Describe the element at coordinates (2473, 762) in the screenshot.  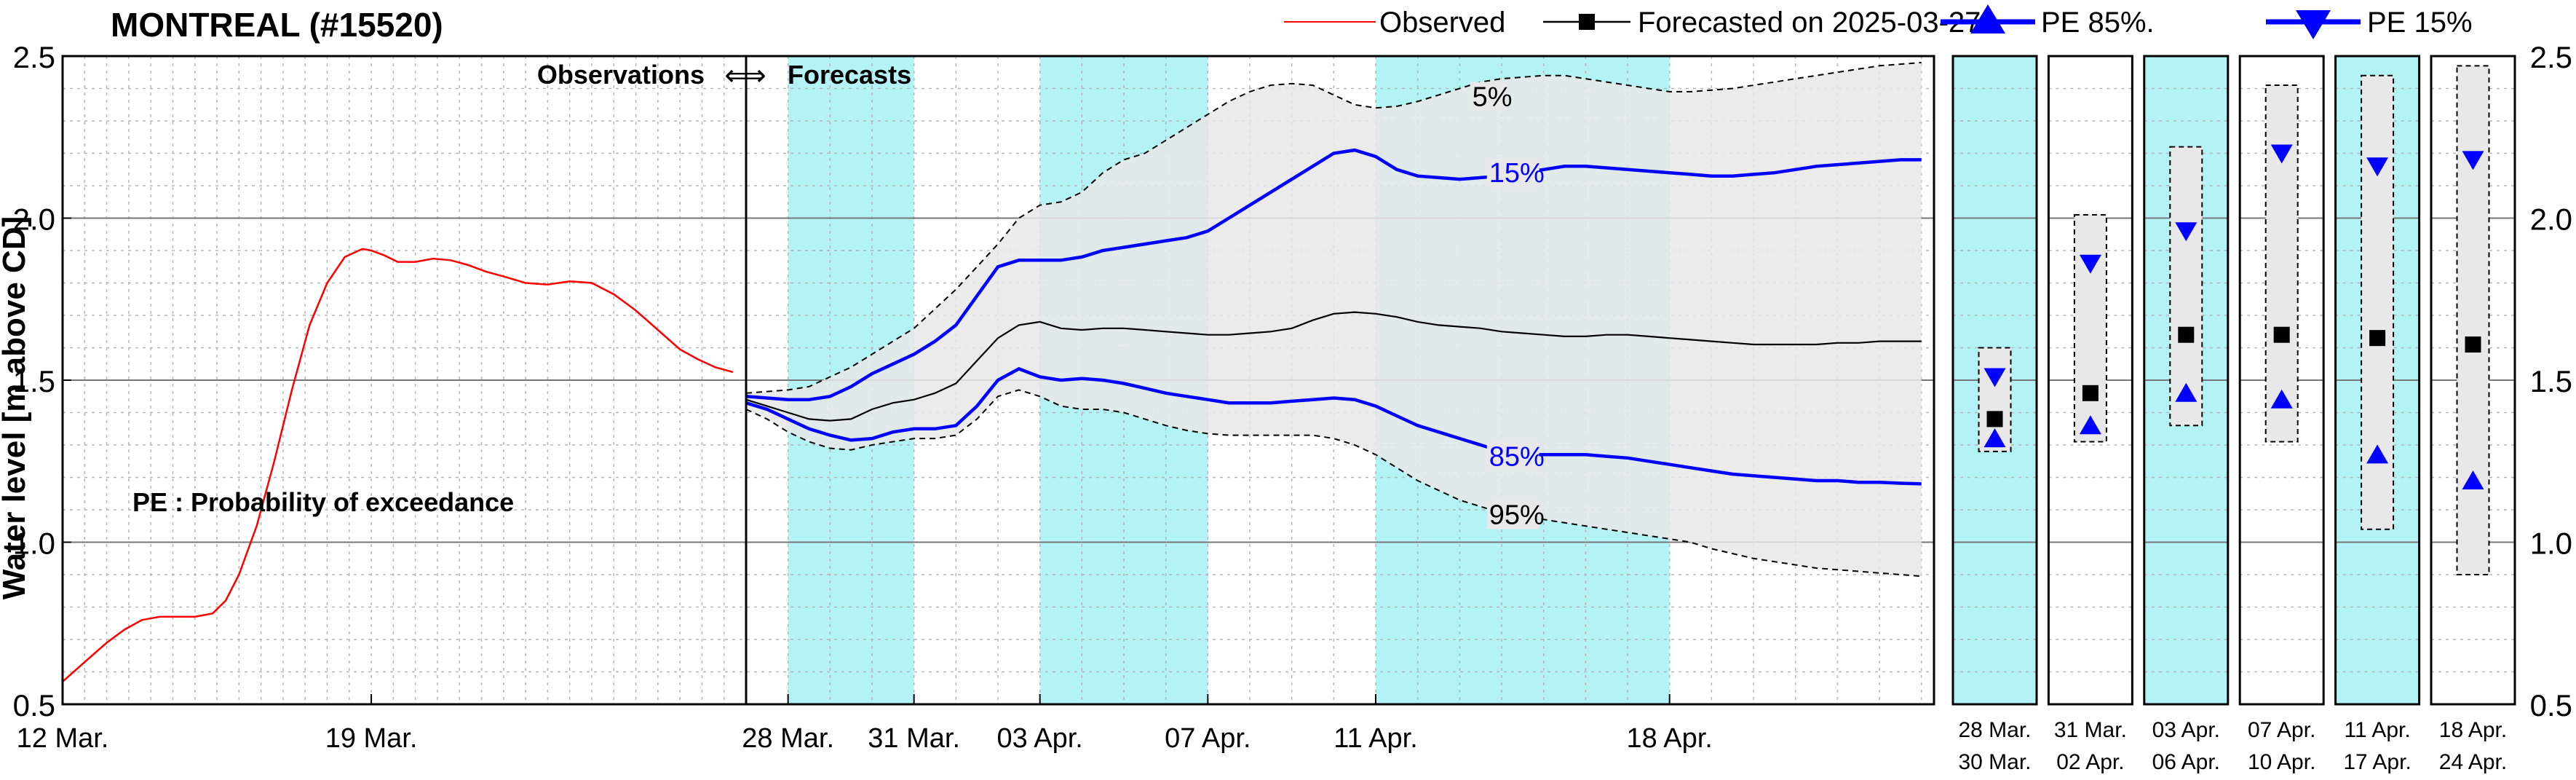
I see `weekly-label-end: 24 Apr.` at that location.